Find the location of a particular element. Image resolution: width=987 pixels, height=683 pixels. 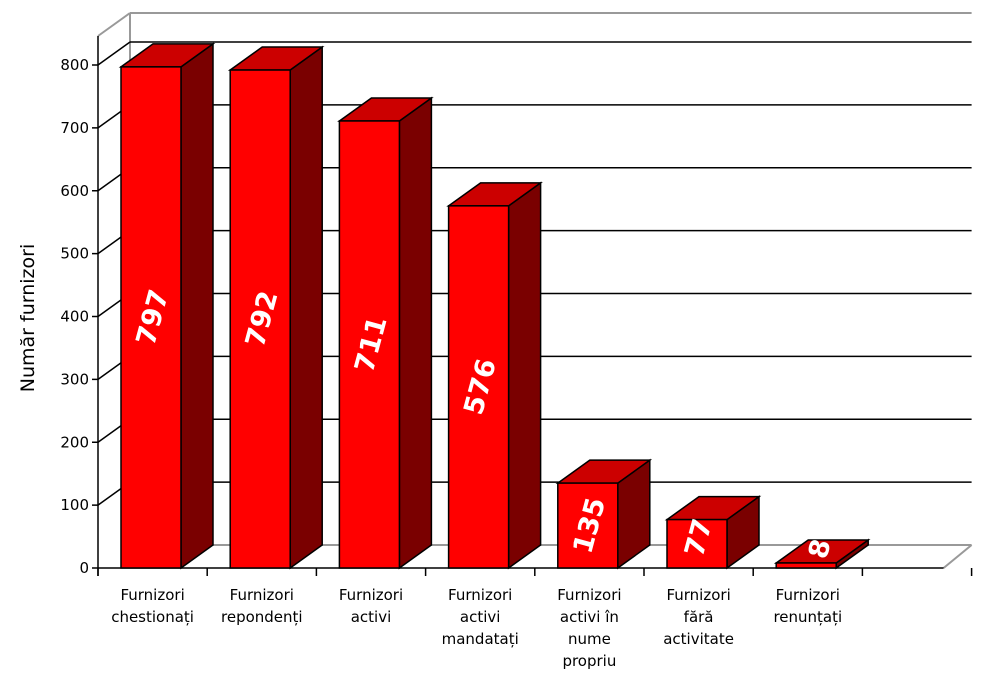

bar-7: 8 is located at coordinates (822, 553).